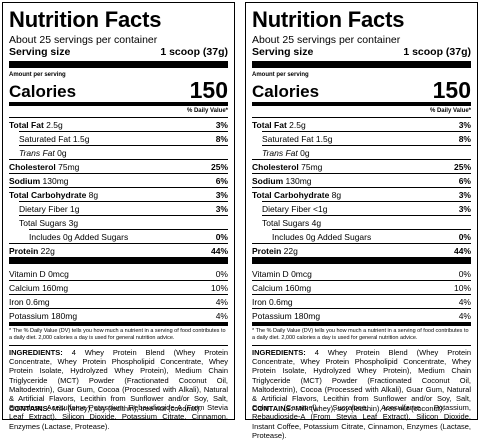 The image size is (480, 440). What do you see at coordinates (123, 208) in the screenshot?
I see `nutrient-row: Dietary Fiber 1g 3%` at bounding box center [123, 208].